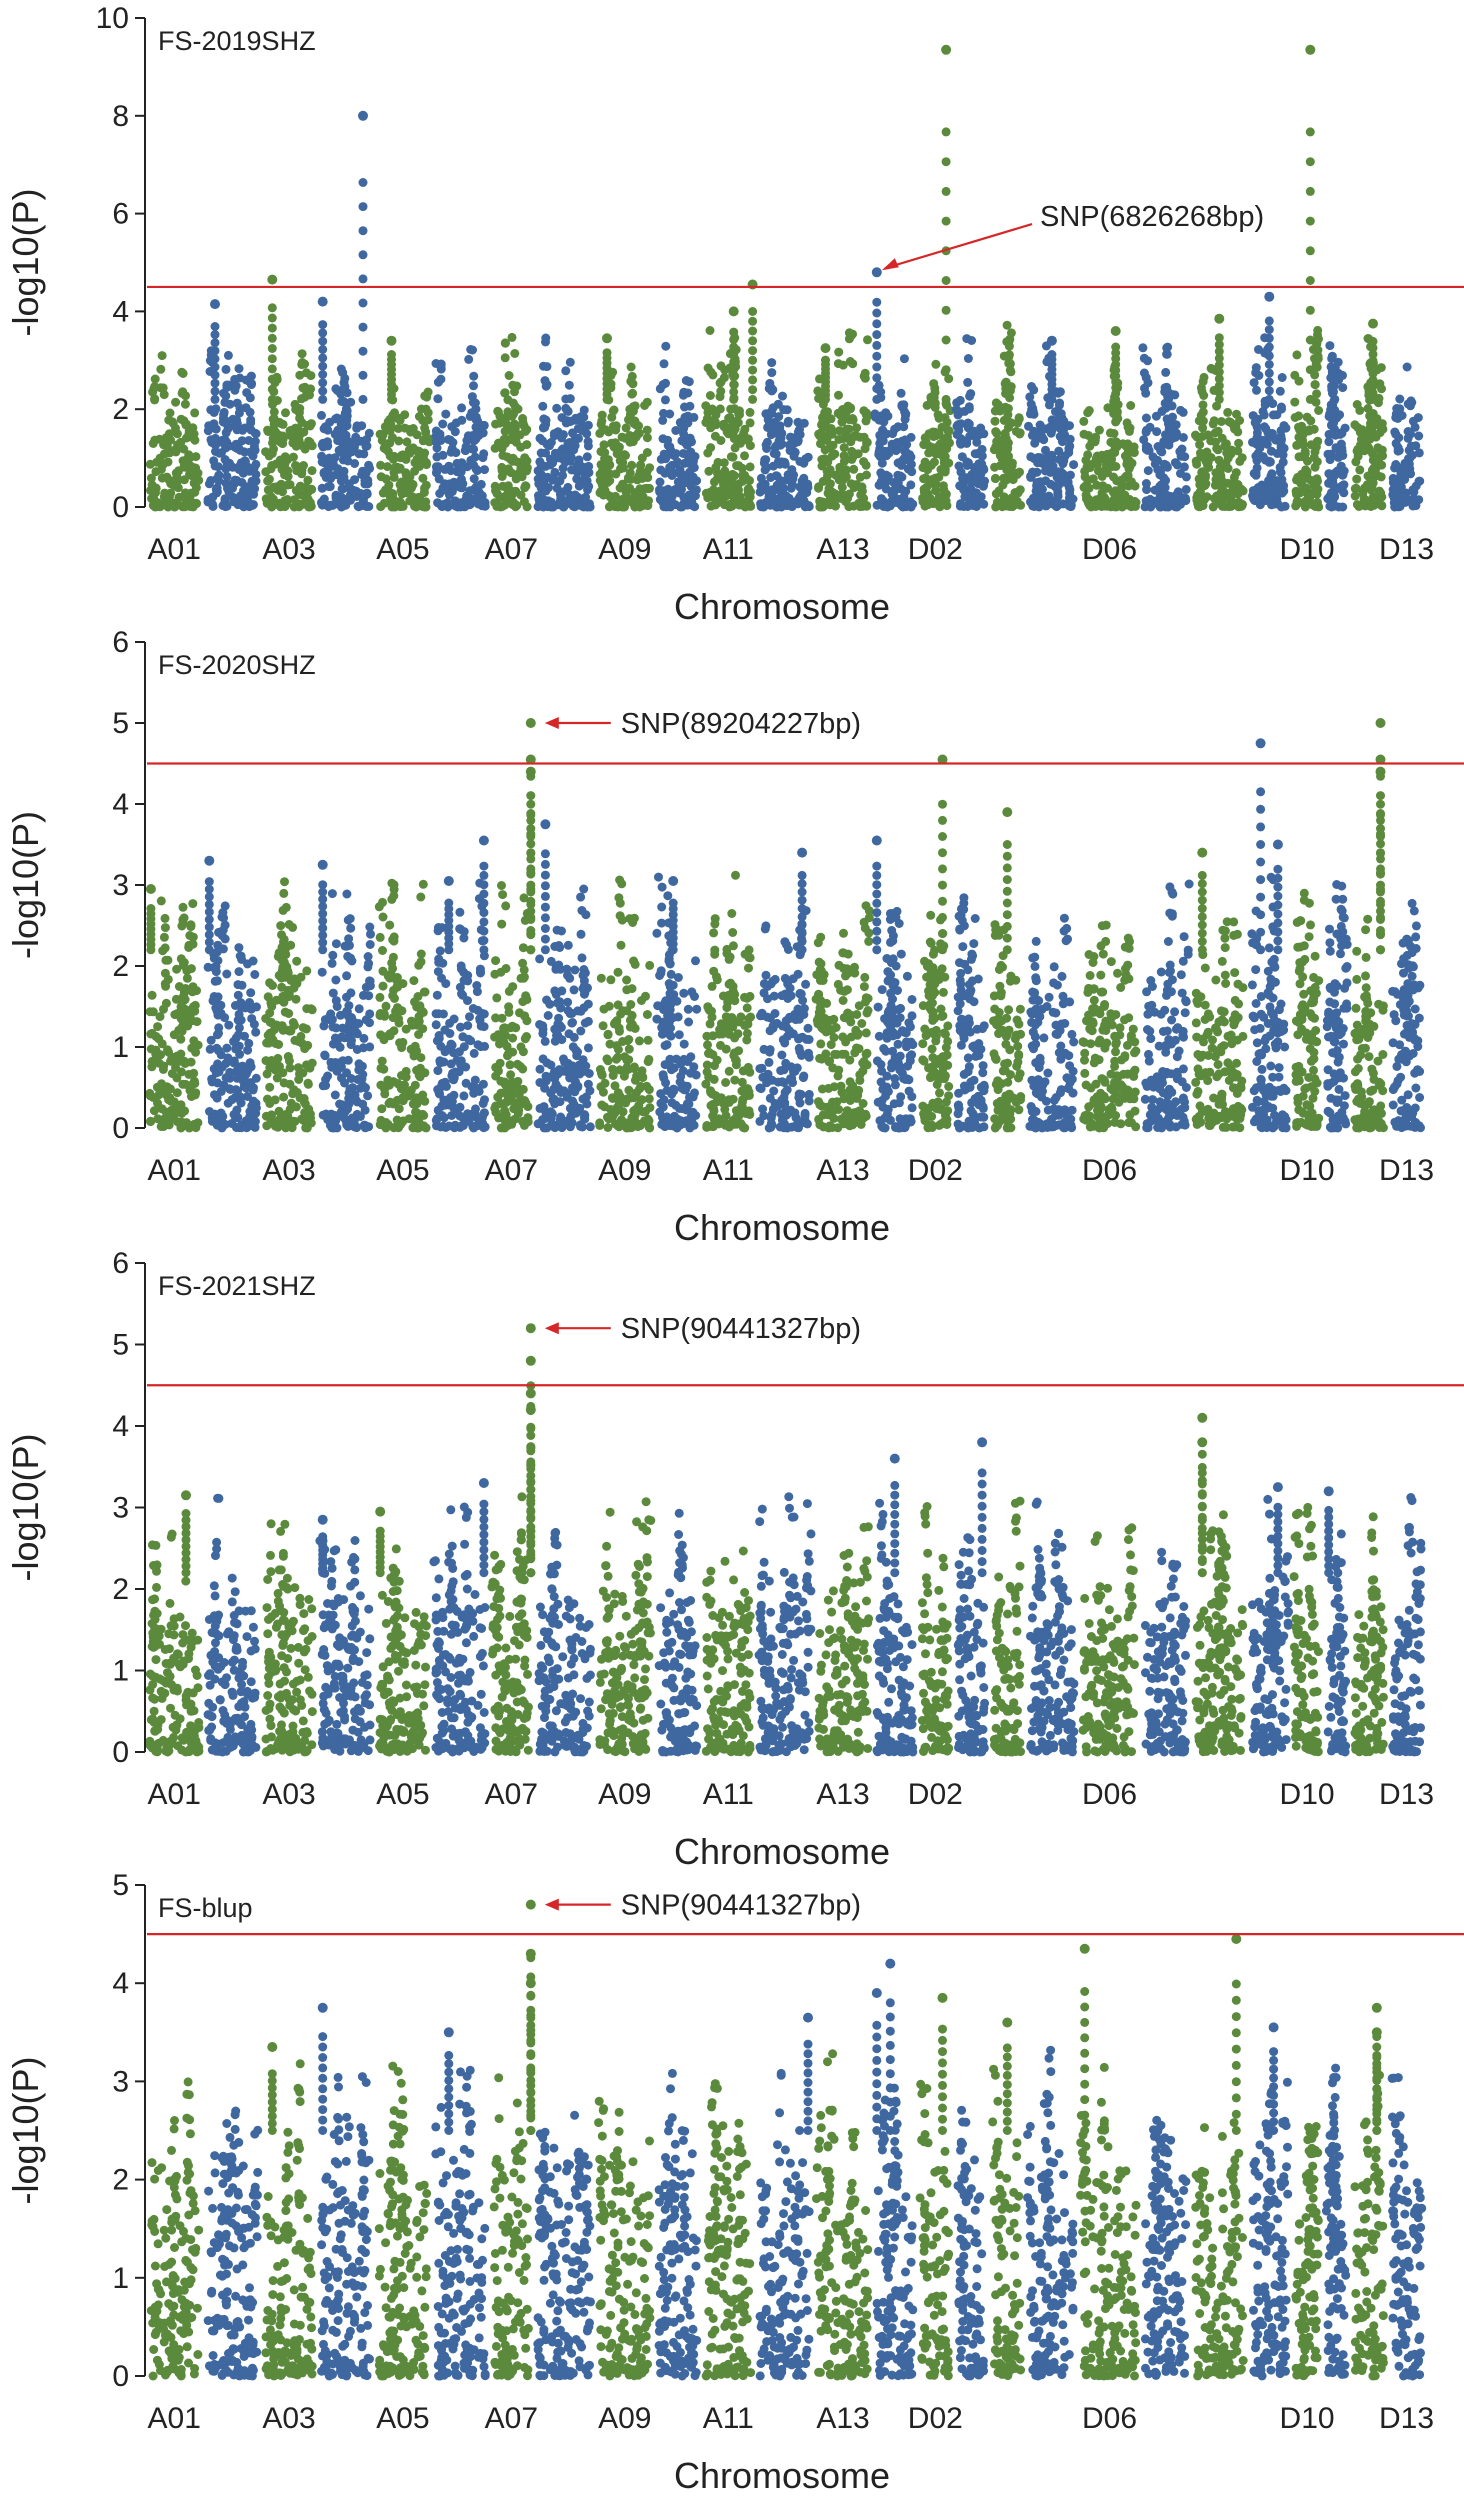  What do you see at coordinates (733, 311) in the screenshot?
I see `peak-point-a11` at bounding box center [733, 311].